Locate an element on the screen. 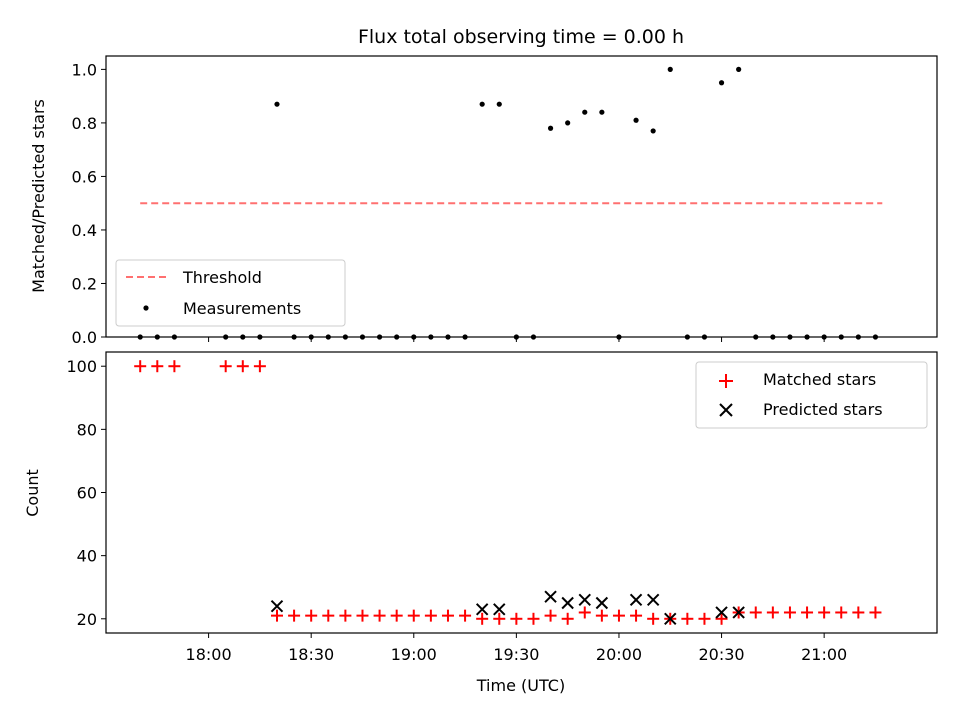 This screenshot has height=720, width=960. bottom-y-tick-label: 100 is located at coordinates (81, 366).